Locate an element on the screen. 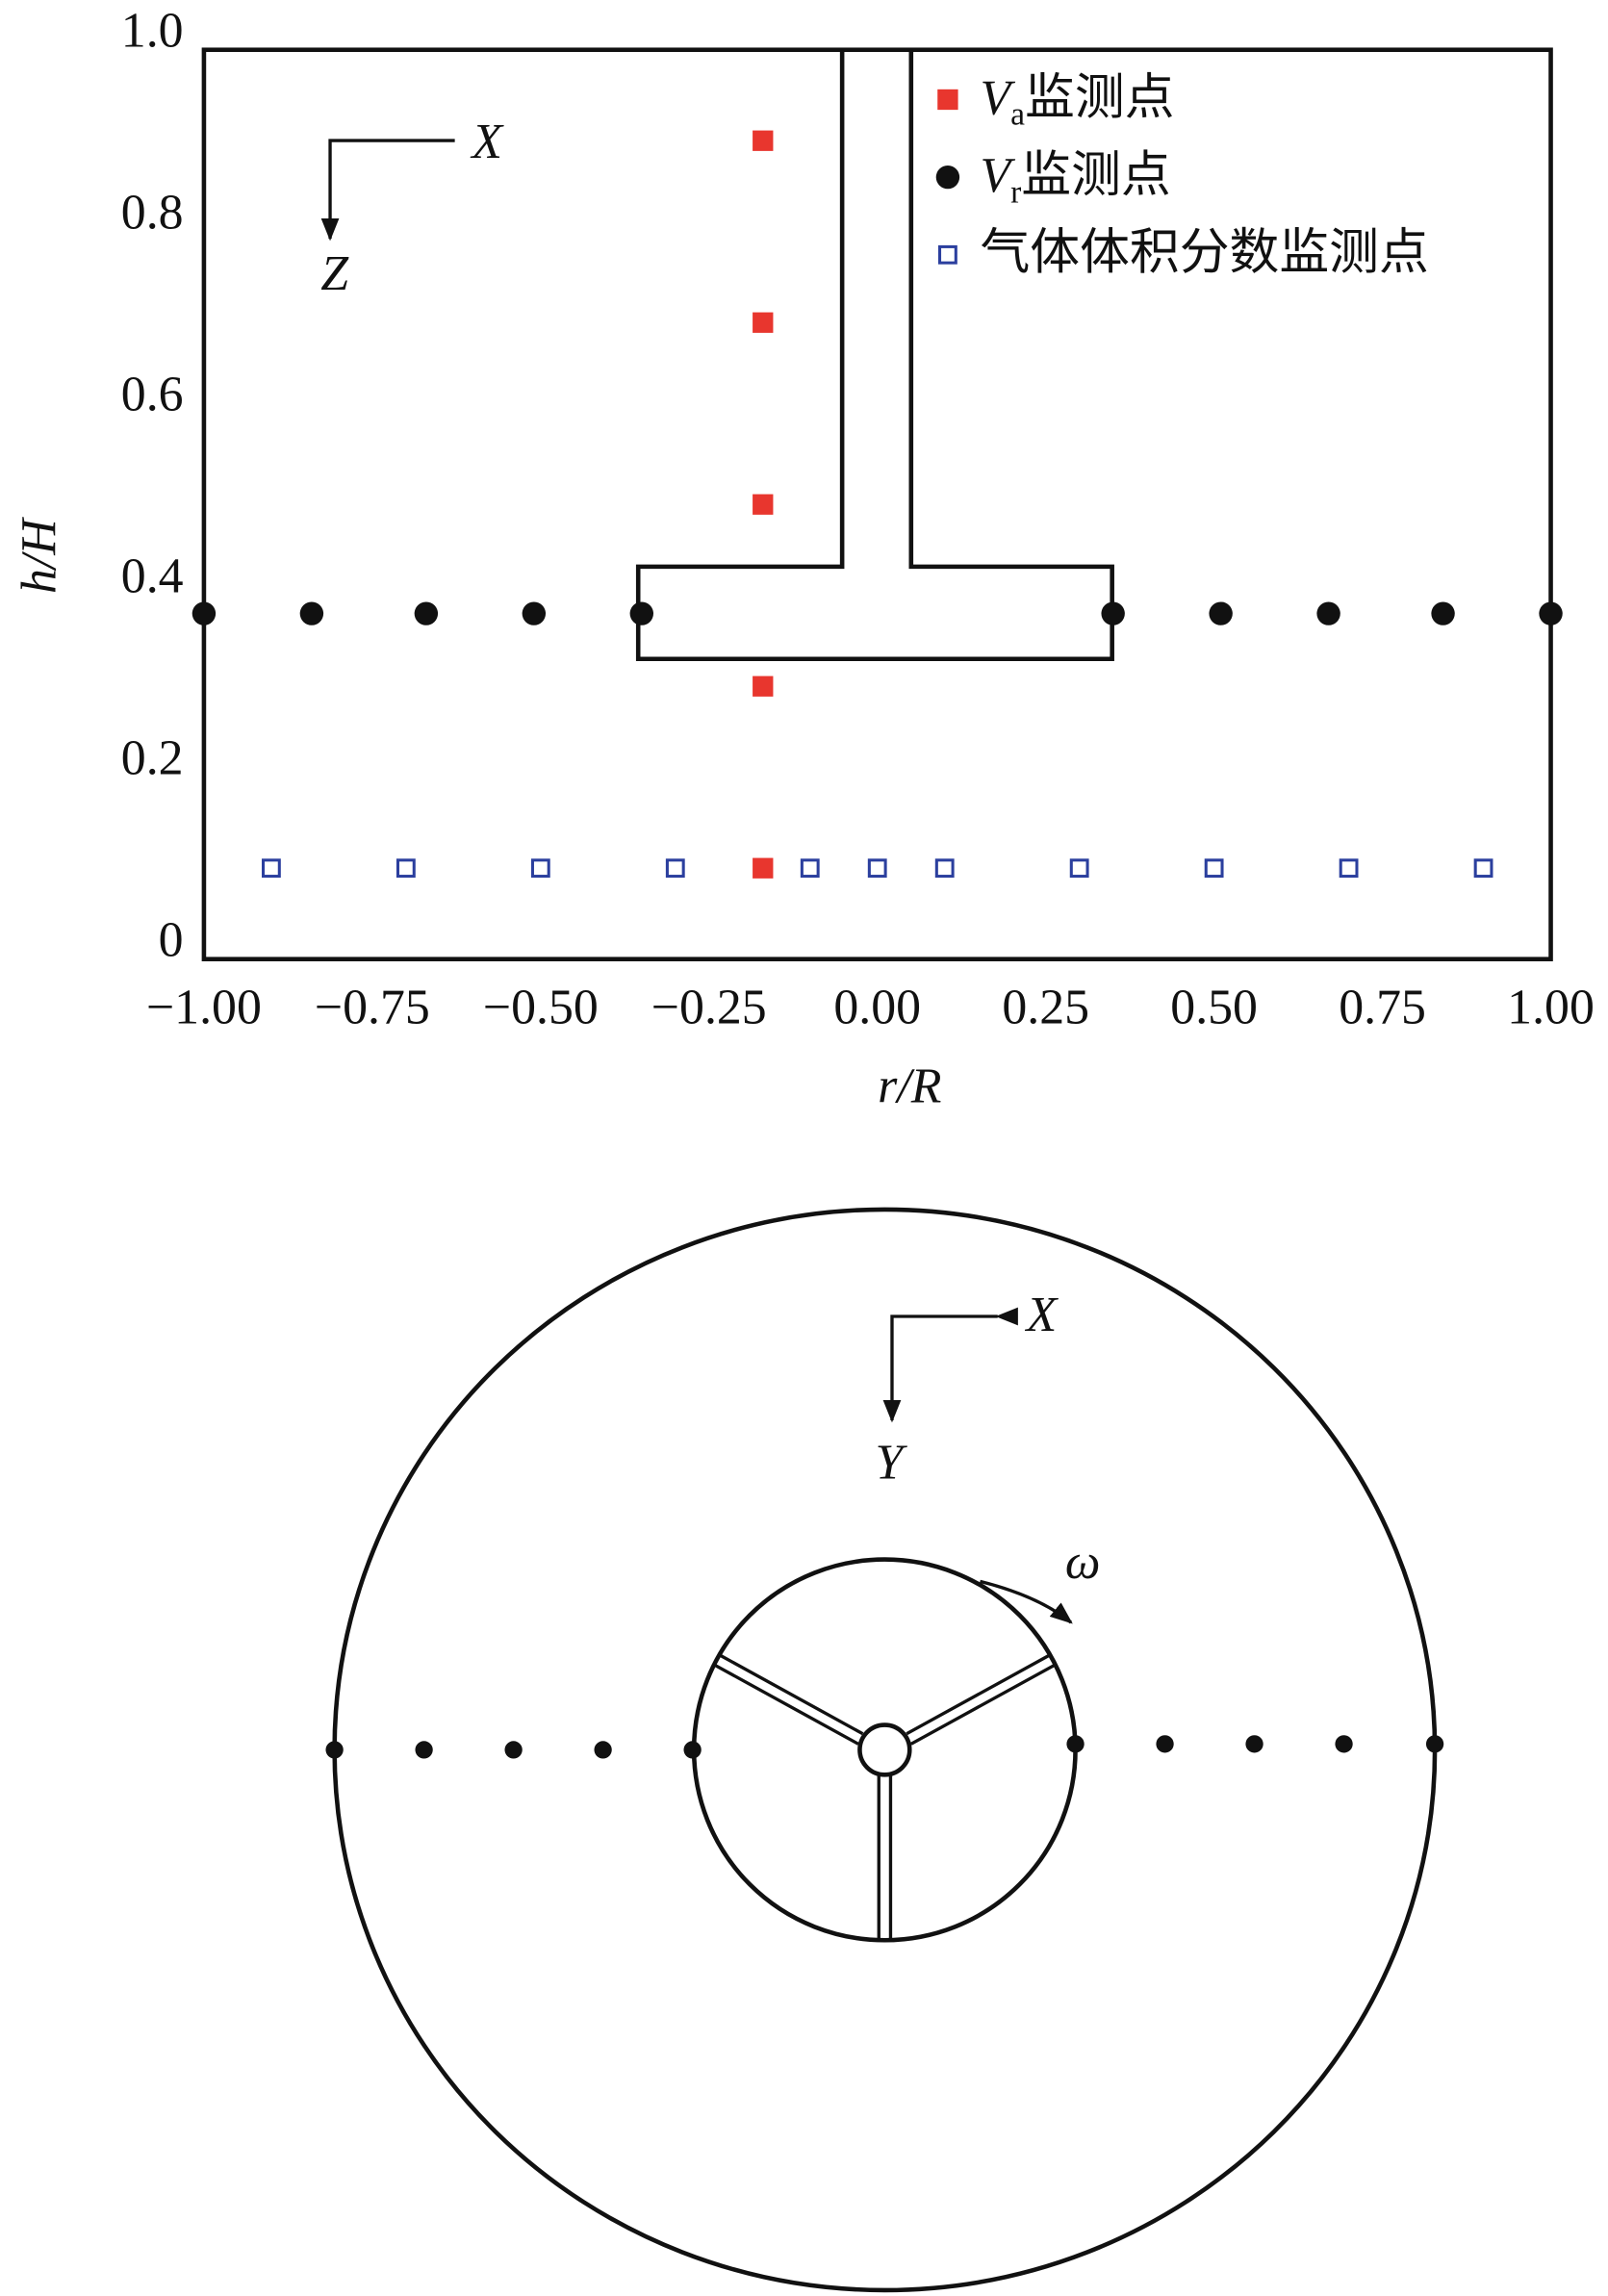  impeller-zone is located at coordinates (885, 1750).